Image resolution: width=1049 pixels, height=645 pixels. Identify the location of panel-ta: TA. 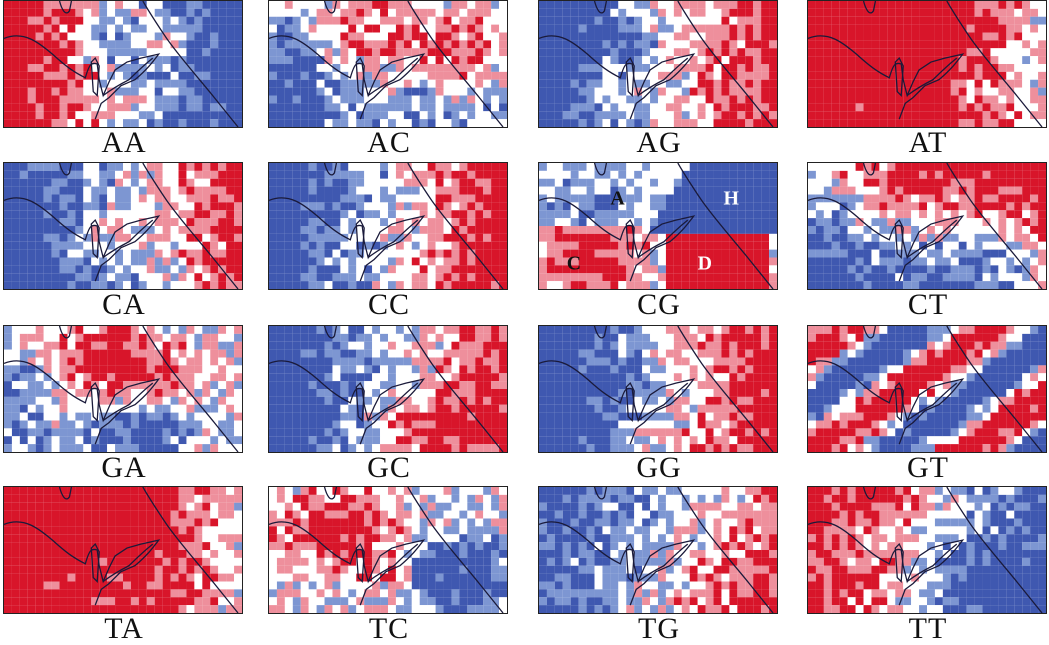
(121, 565).